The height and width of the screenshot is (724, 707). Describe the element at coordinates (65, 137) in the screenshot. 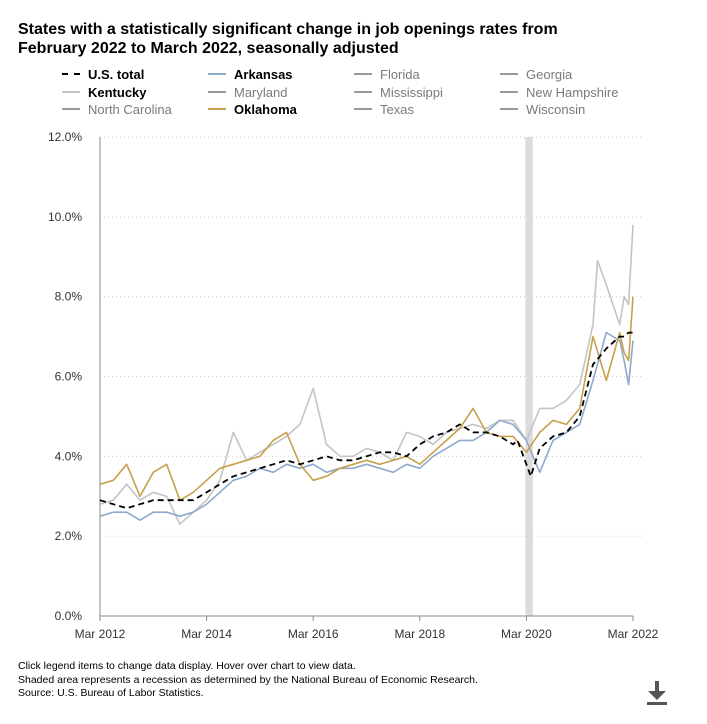

I see `y-tick-label: 12.0%` at that location.